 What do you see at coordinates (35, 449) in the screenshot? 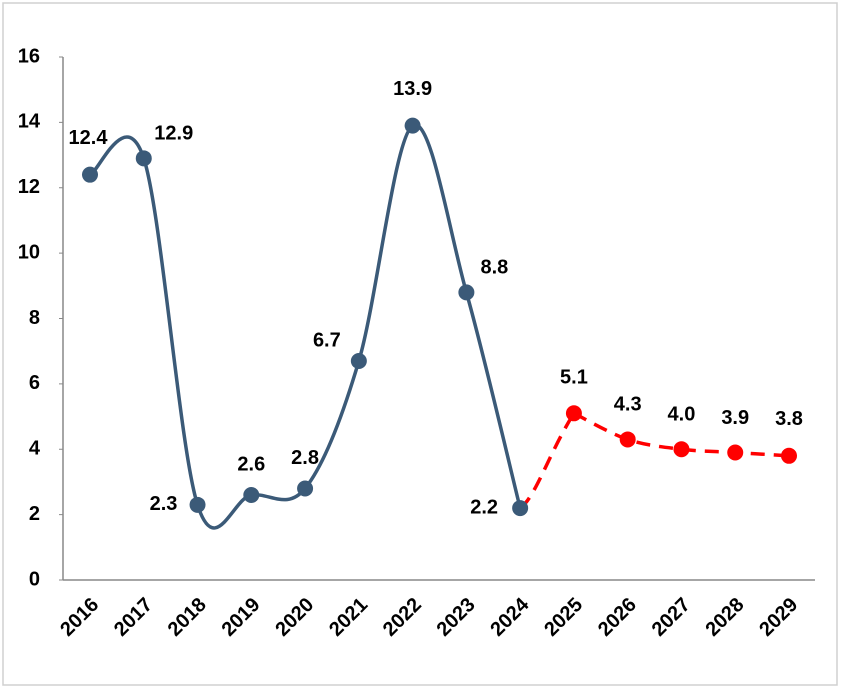
I see `y-tick-label: 4` at bounding box center [35, 449].